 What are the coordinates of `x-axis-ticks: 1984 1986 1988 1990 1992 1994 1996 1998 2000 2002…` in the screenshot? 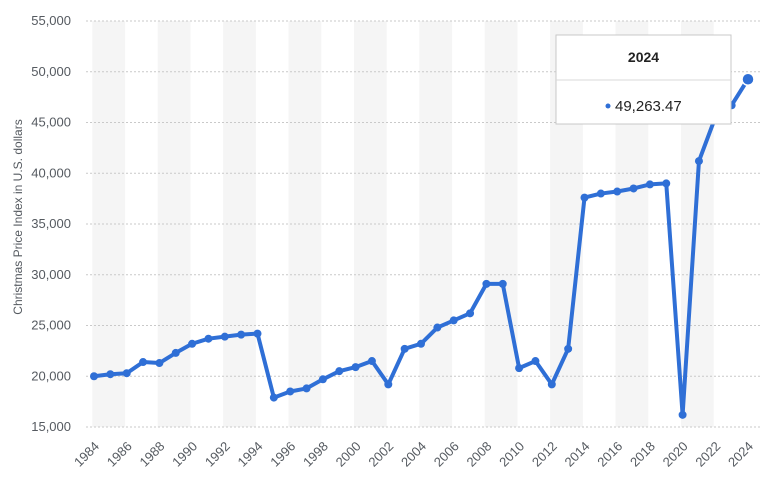 It's located at (413, 454).